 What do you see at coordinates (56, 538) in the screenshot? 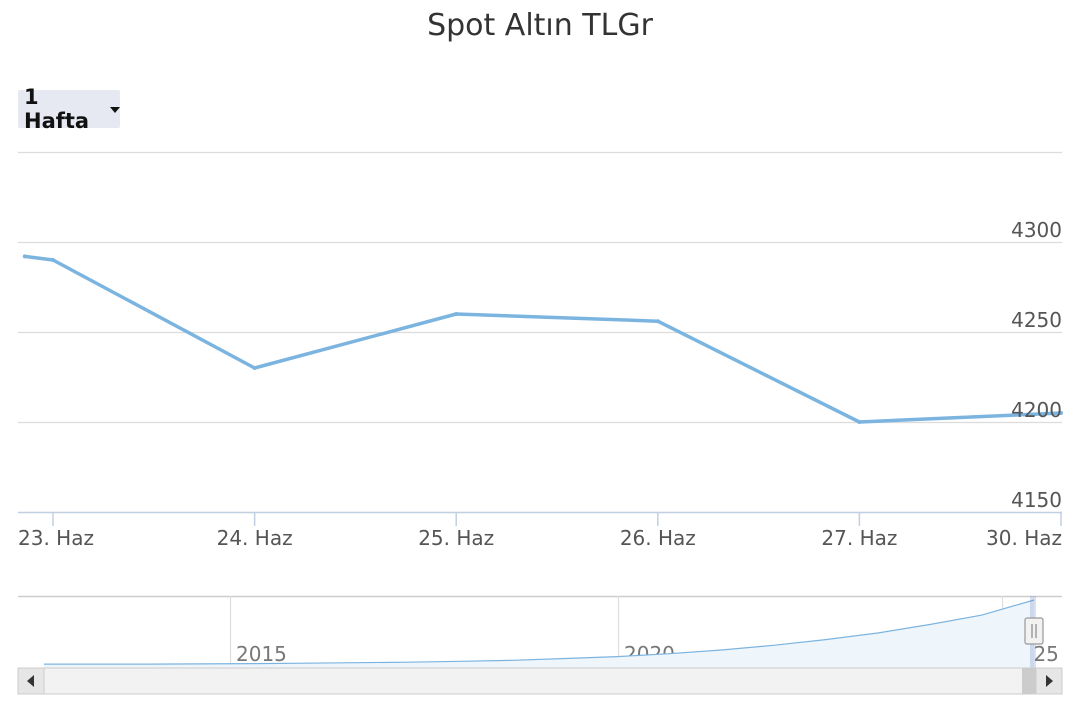
I see `x-tick-label: 23. Haz` at bounding box center [56, 538].